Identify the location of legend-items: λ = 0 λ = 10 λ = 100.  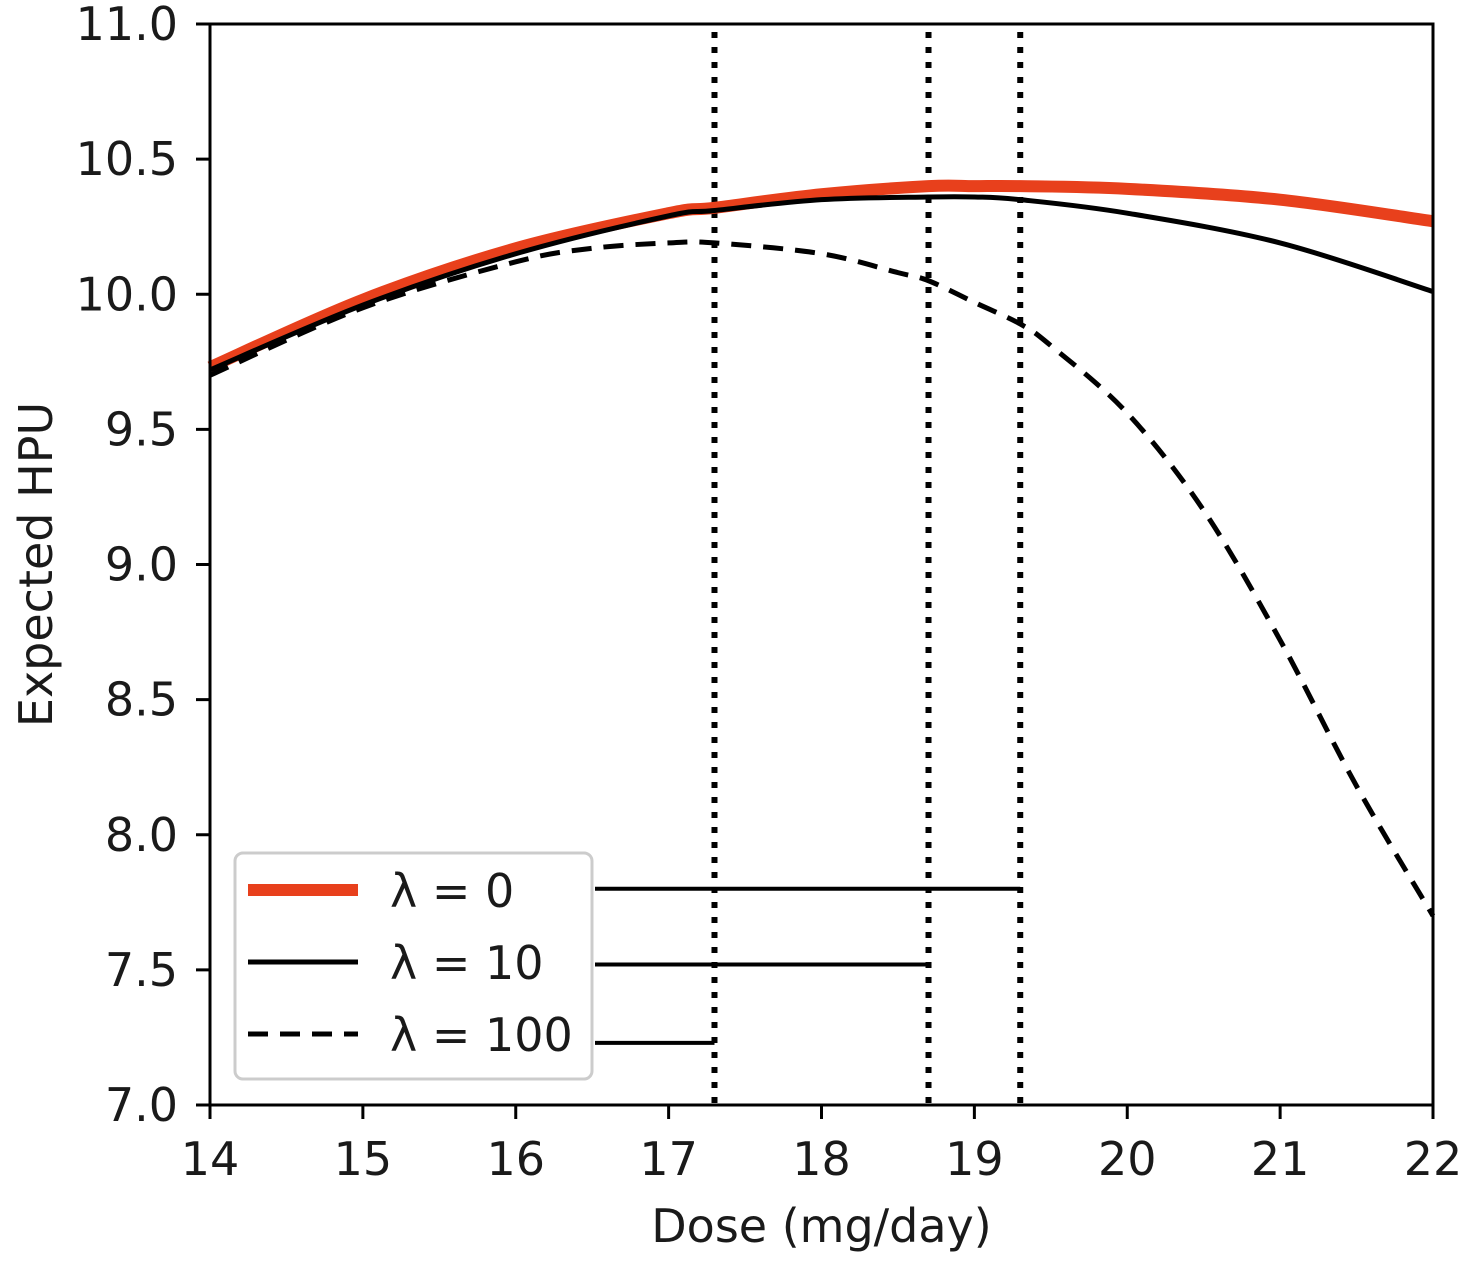
(410, 963).